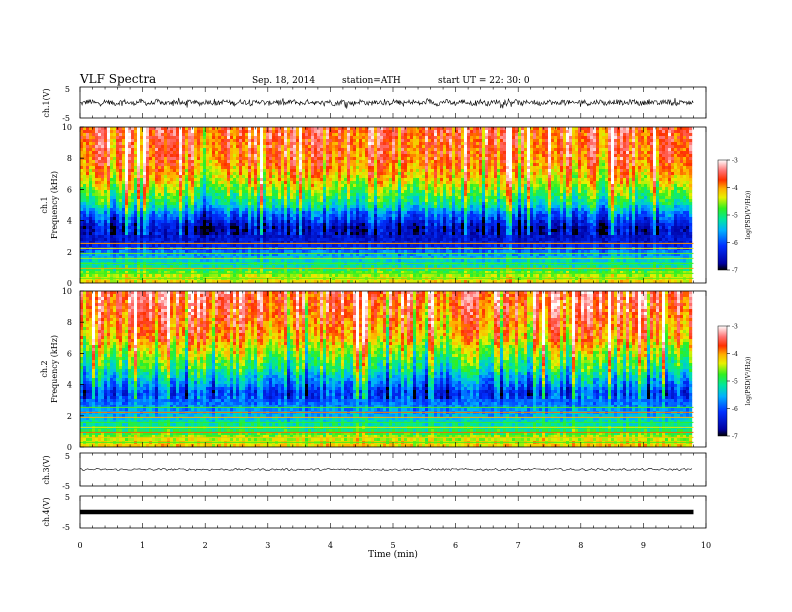  What do you see at coordinates (330, 545) in the screenshot?
I see `time-tick-label: 4` at bounding box center [330, 545].